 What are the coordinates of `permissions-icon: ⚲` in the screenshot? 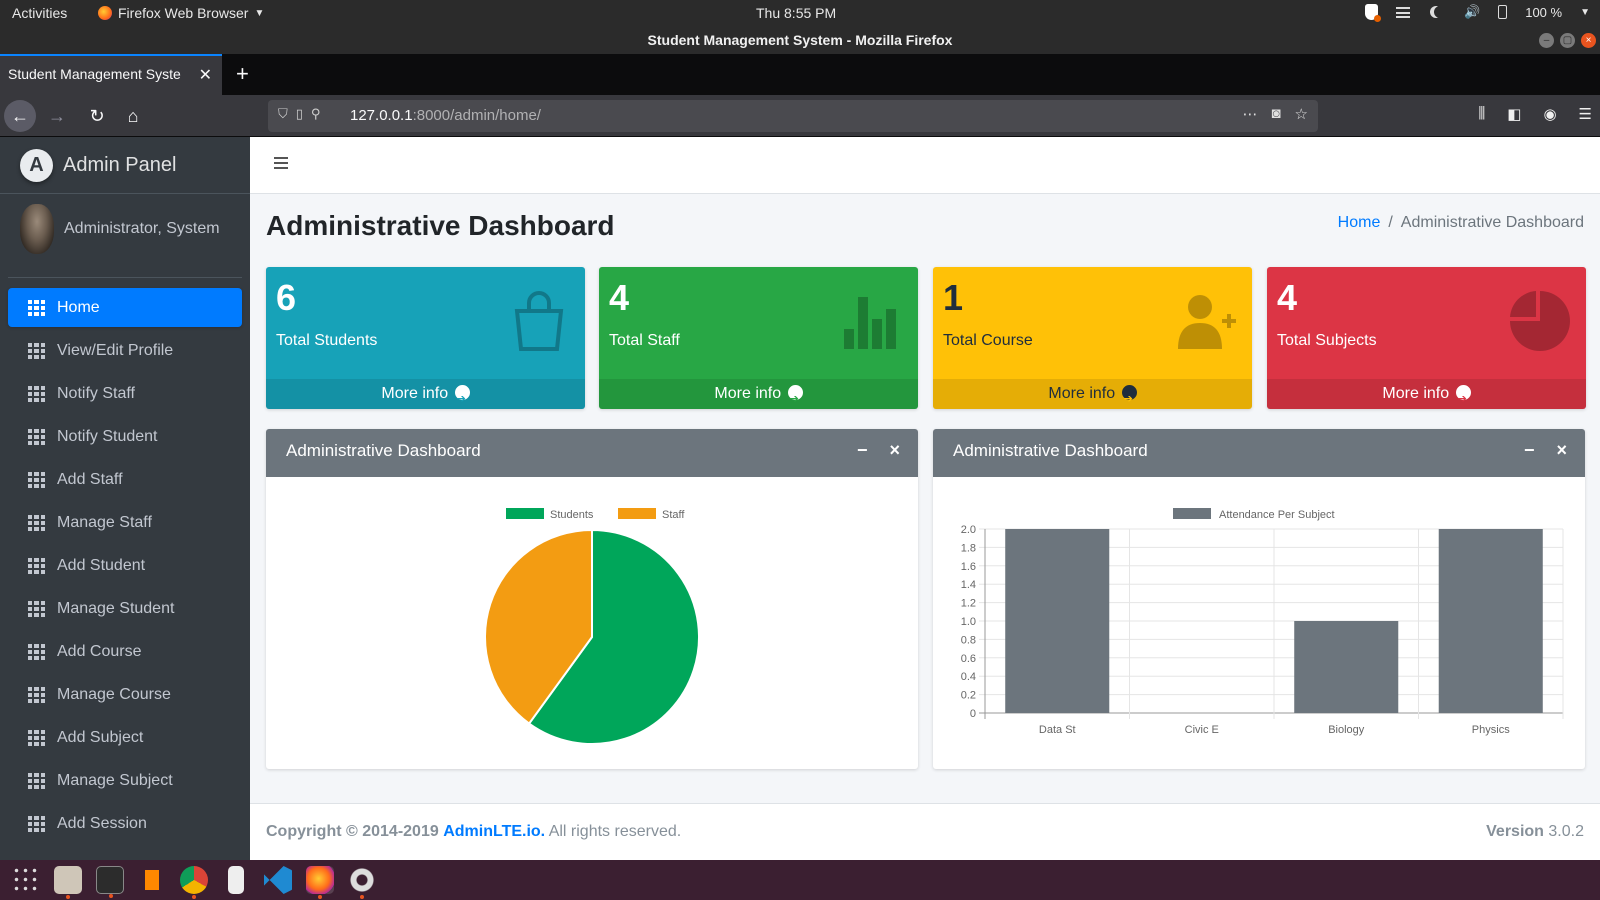 It's located at (315, 113).